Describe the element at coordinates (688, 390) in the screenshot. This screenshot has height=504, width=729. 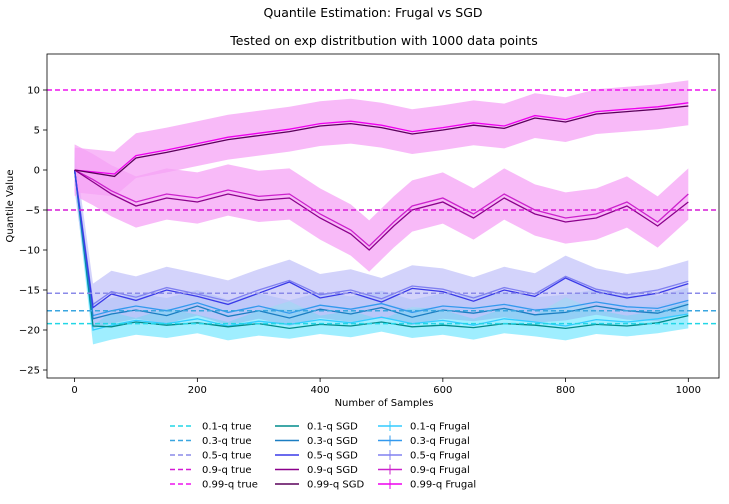
I see `x-tick-label: 1000` at that location.